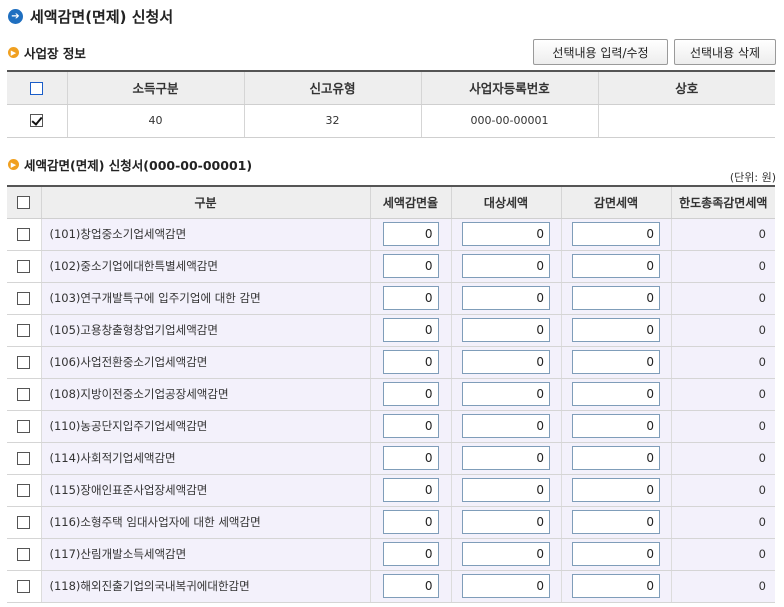 This screenshot has height=607, width=784. I want to click on business-name-cell, so click(686, 121).